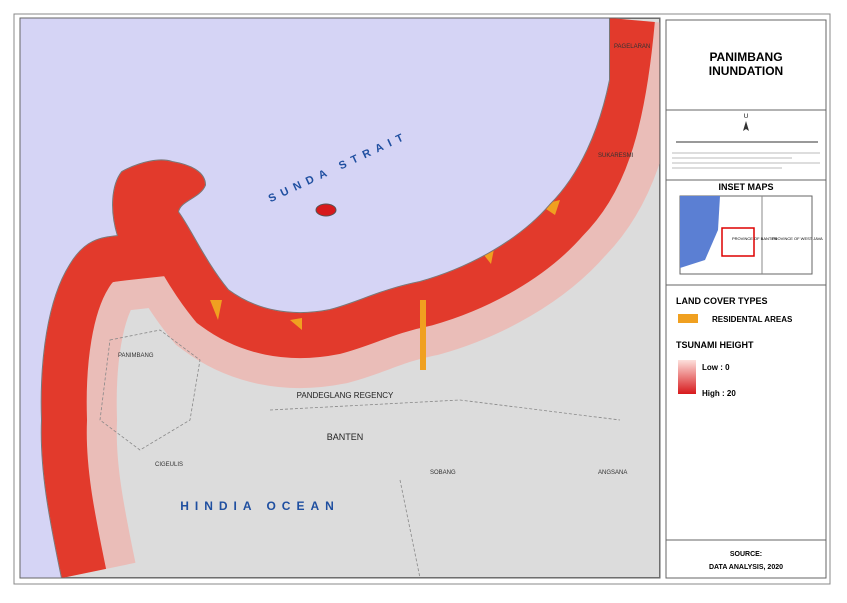 The height and width of the screenshot is (603, 847). I want to click on place-label: BANTEN, so click(345, 437).